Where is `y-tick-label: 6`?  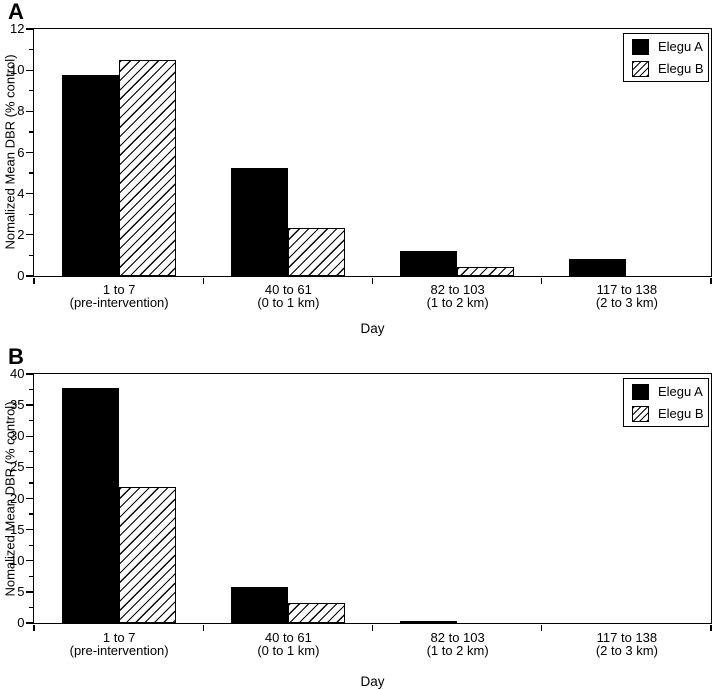 y-tick-label: 6 is located at coordinates (21, 152).